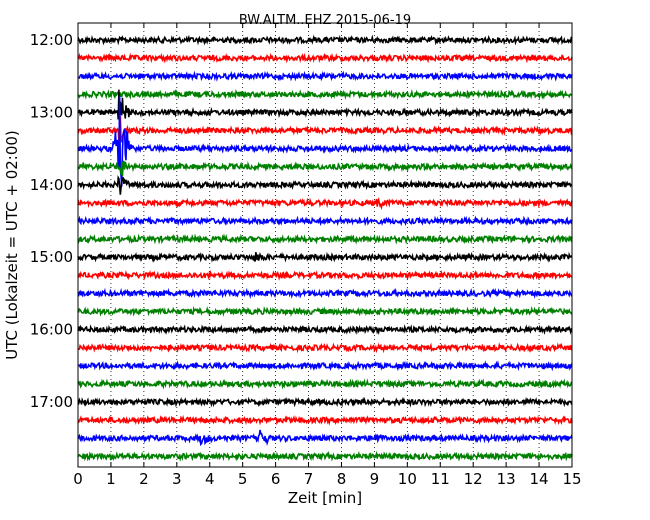  Describe the element at coordinates (325, 20) in the screenshot. I see `chart-title: BW.ALTM..EHZ 2015-06-19` at that location.